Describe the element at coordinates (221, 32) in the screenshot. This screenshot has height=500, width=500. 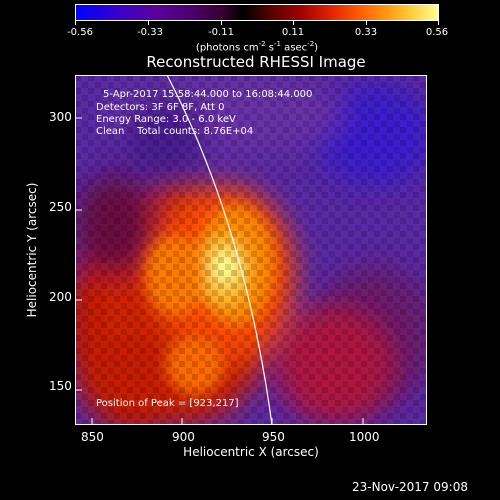
I see `colorbar-label: -0.11` at that location.